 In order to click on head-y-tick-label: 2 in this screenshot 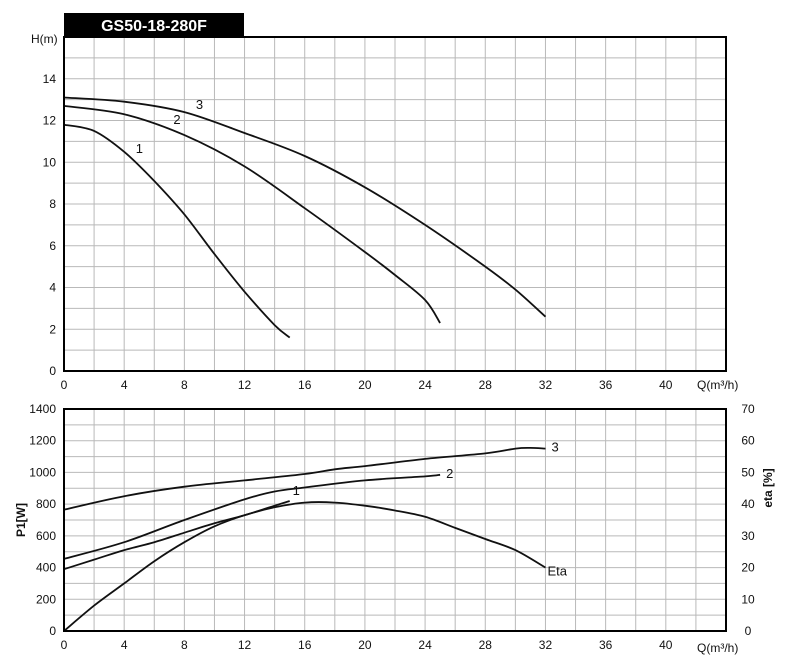, I will do `click(52, 329)`.